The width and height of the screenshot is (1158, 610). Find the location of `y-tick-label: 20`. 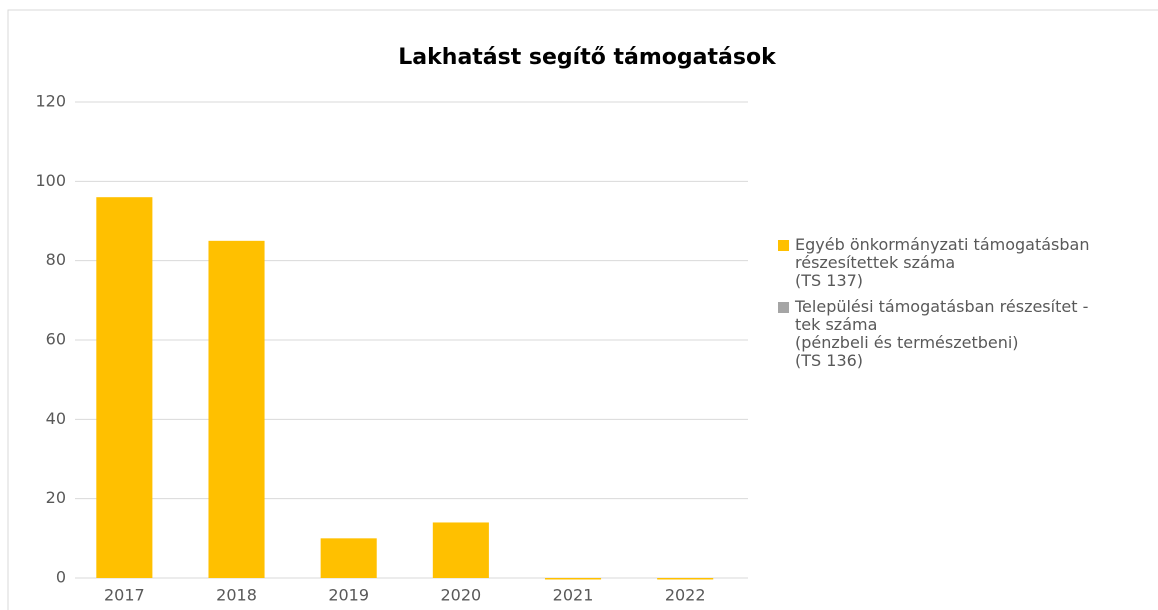

y-tick-label: 20 is located at coordinates (56, 497).